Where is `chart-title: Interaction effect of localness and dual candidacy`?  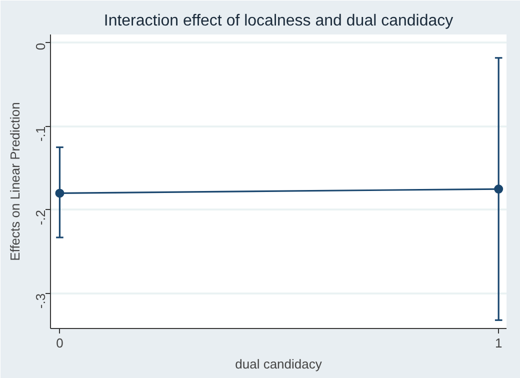 chart-title: Interaction effect of localness and dual candidacy is located at coordinates (279, 21).